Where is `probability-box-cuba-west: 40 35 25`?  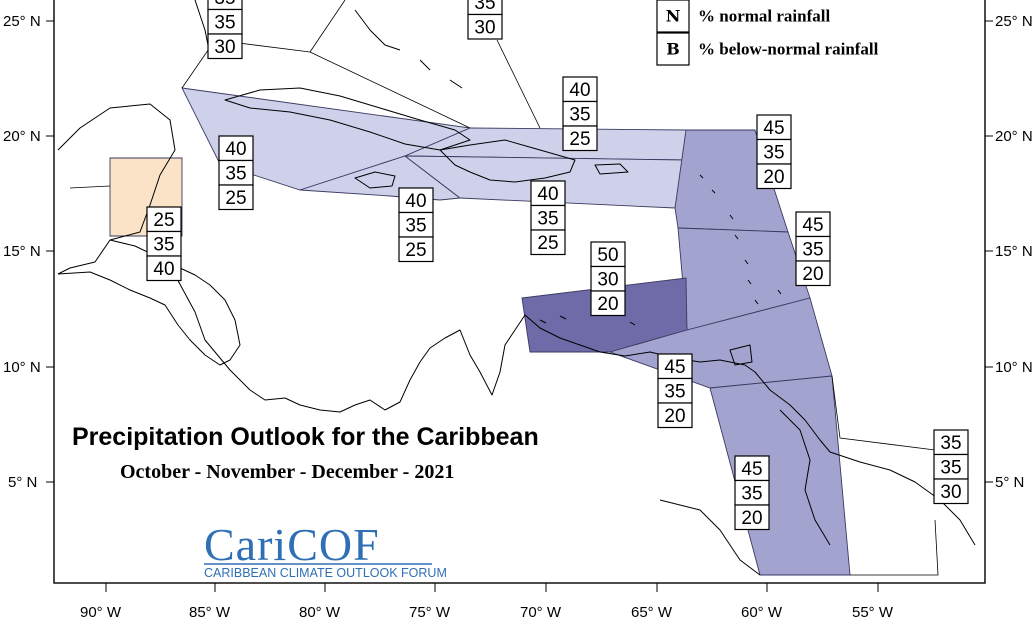
probability-box-cuba-west: 40 35 25 is located at coordinates (236, 173).